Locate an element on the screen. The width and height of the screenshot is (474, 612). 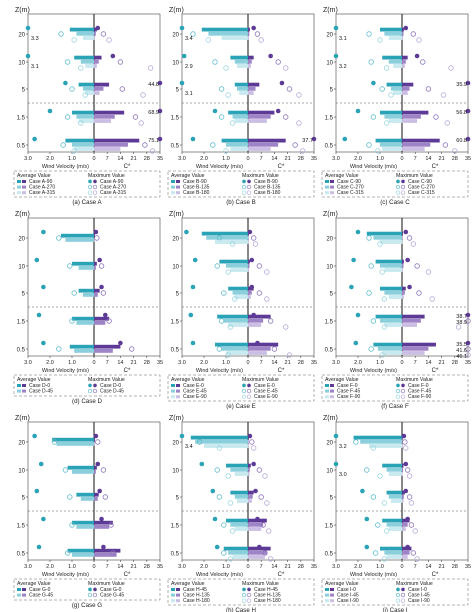
legend-entry-average: Case H-45 is located at coordinates (195, 590).